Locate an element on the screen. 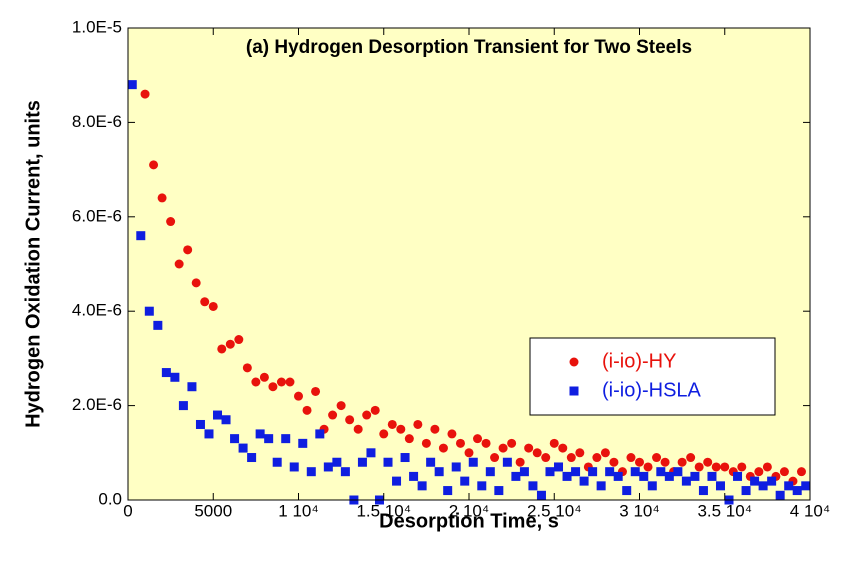 This screenshot has width=850, height=561. x-axis-label: Desorption Time, s is located at coordinates (469, 521).